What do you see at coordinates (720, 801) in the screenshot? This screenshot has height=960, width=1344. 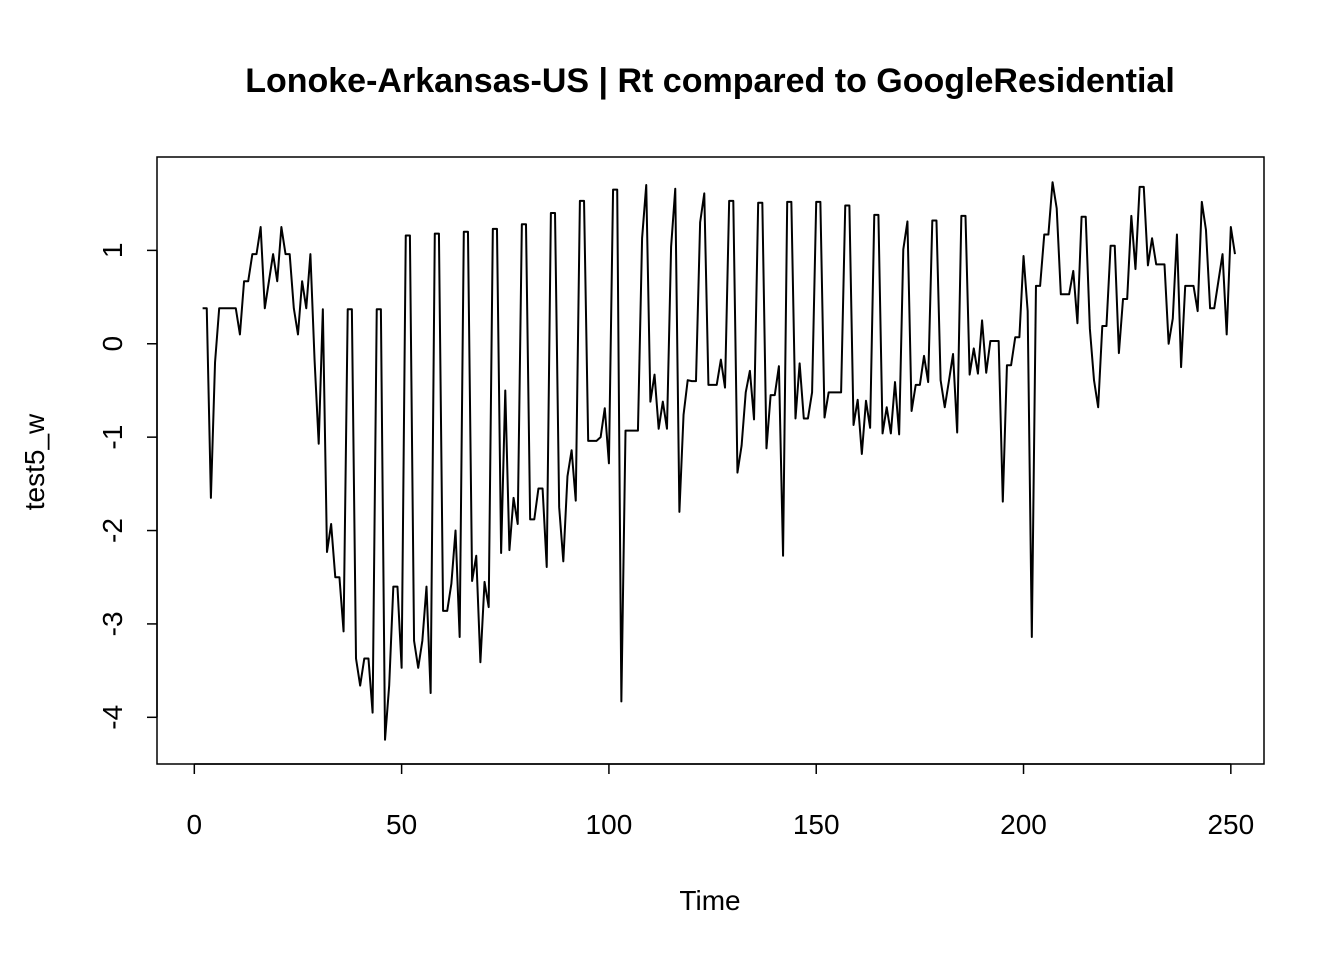 I see `x-axis: 0 50 100 150 200 250` at bounding box center [720, 801].